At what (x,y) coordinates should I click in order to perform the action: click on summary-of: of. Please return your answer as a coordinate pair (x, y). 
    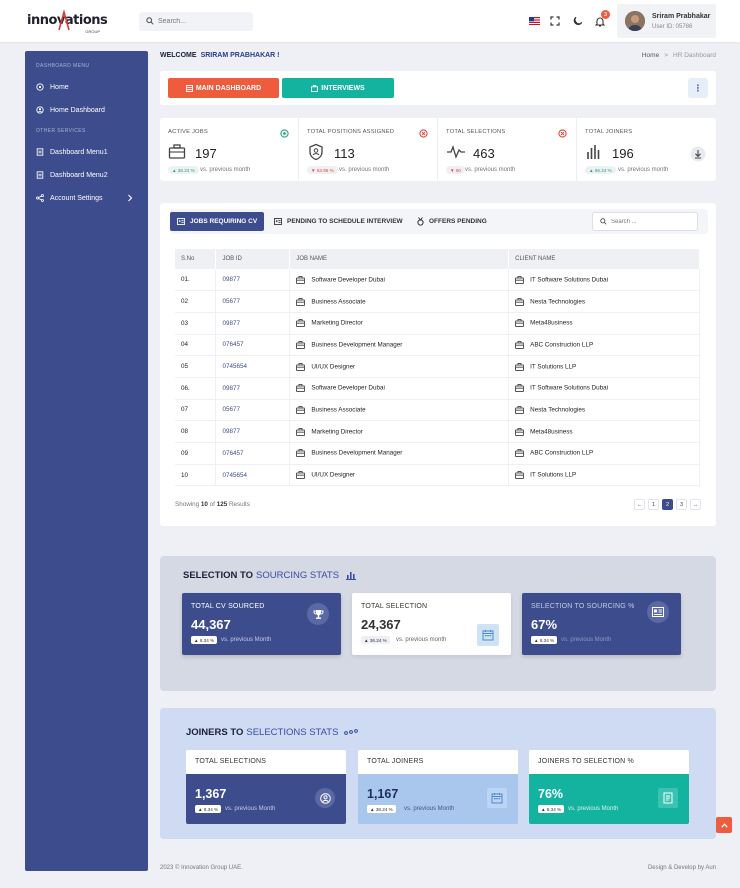
    Looking at the image, I should click on (212, 504).